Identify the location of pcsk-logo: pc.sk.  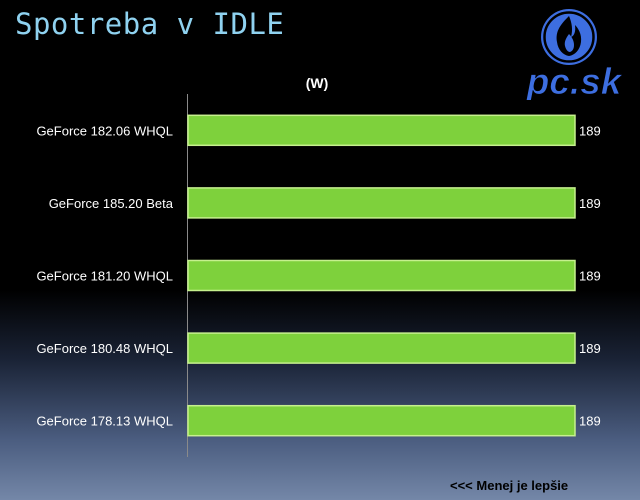
(574, 54).